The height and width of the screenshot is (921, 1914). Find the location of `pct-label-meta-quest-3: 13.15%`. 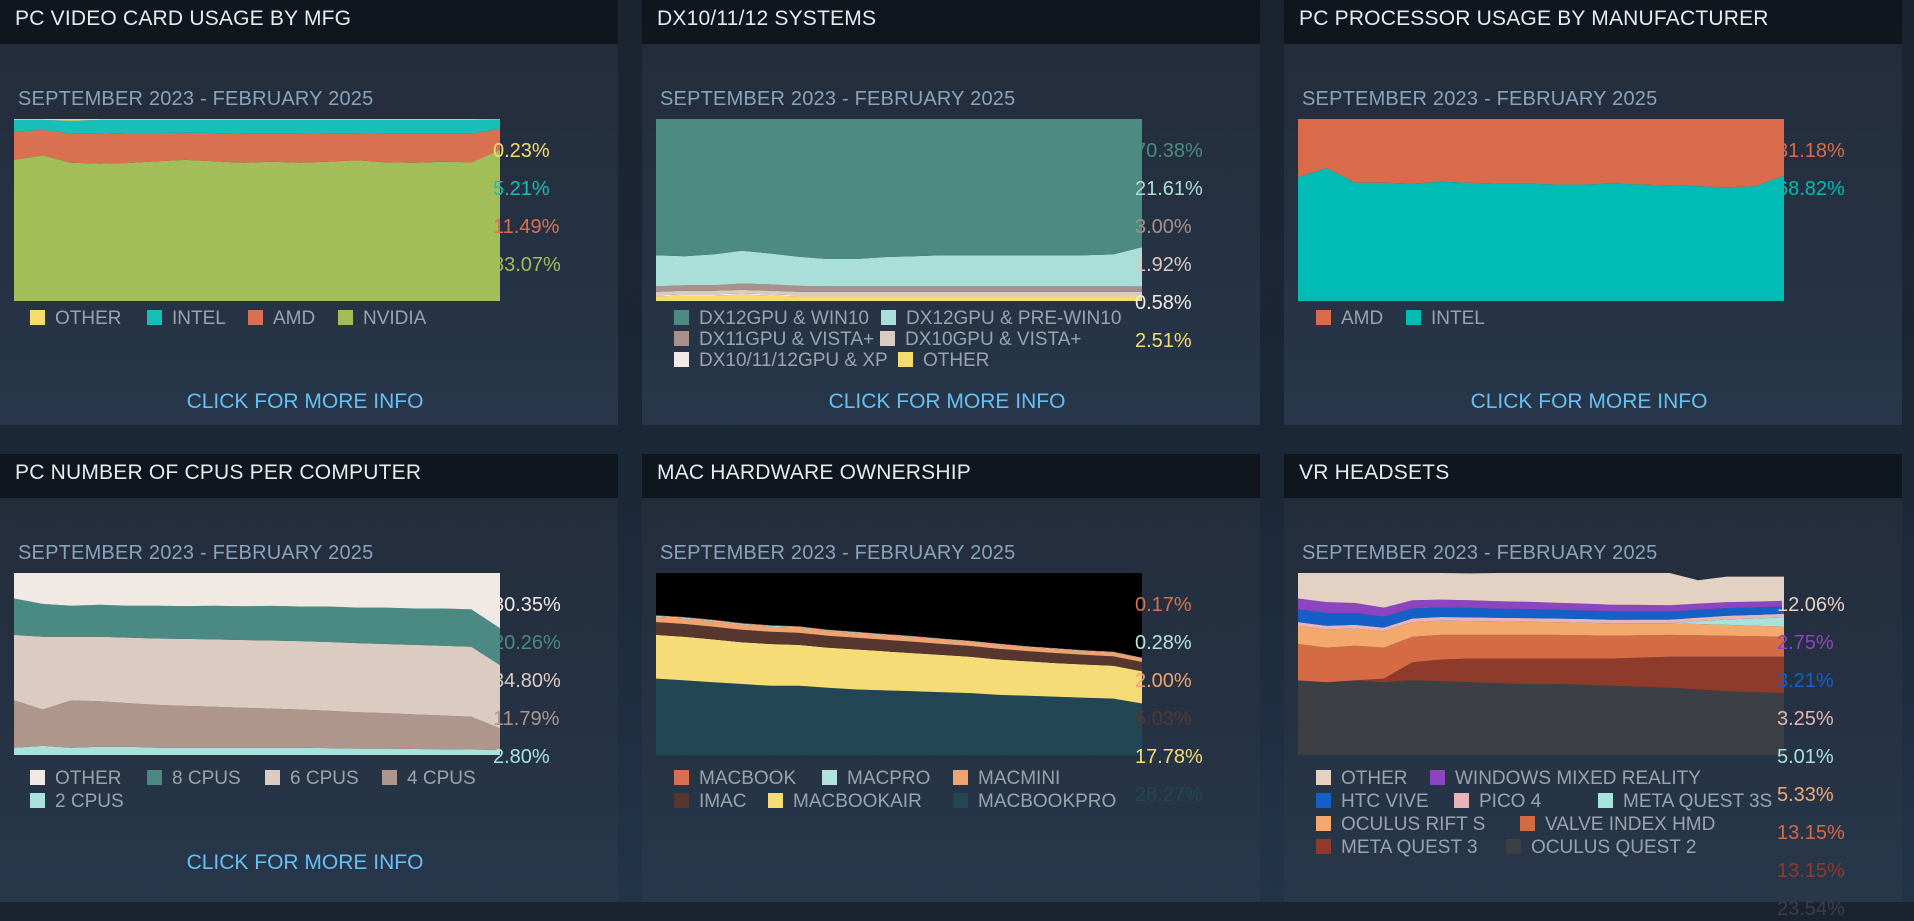

pct-label-meta-quest-3: 13.15% is located at coordinates (1811, 871).